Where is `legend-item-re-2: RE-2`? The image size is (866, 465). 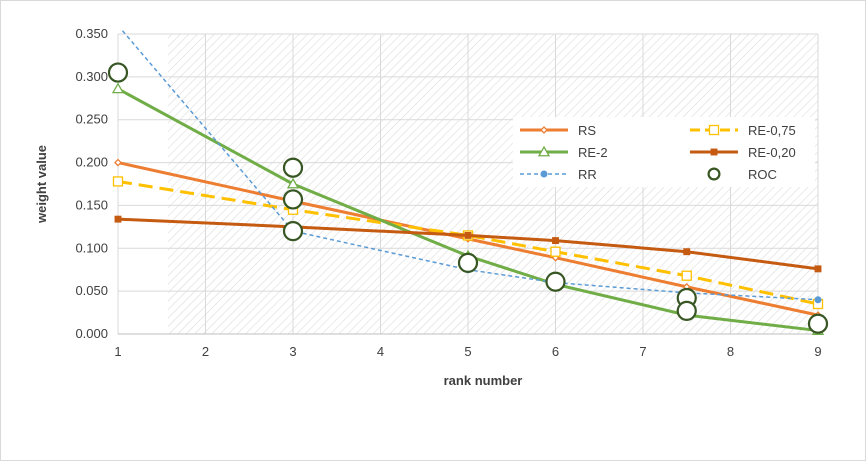
legend-item-re-2: RE-2 is located at coordinates (564, 152).